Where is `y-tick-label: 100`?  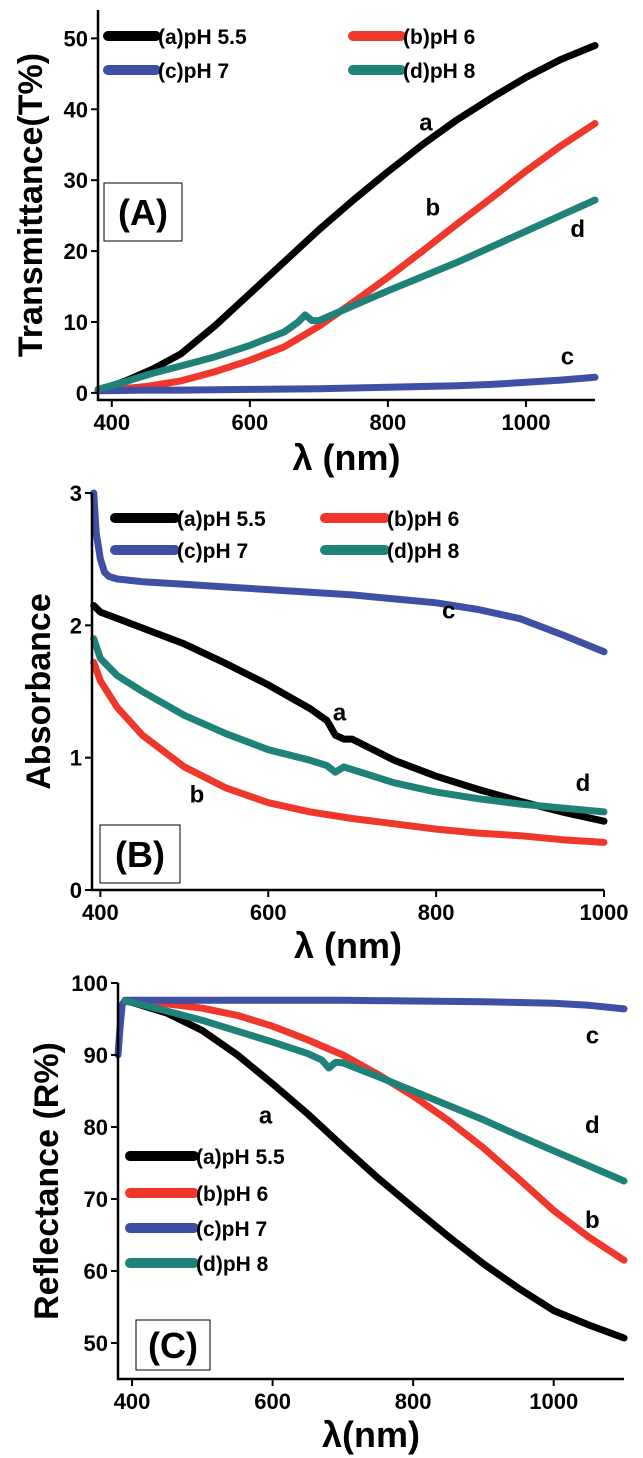 y-tick-label: 100 is located at coordinates (89, 983).